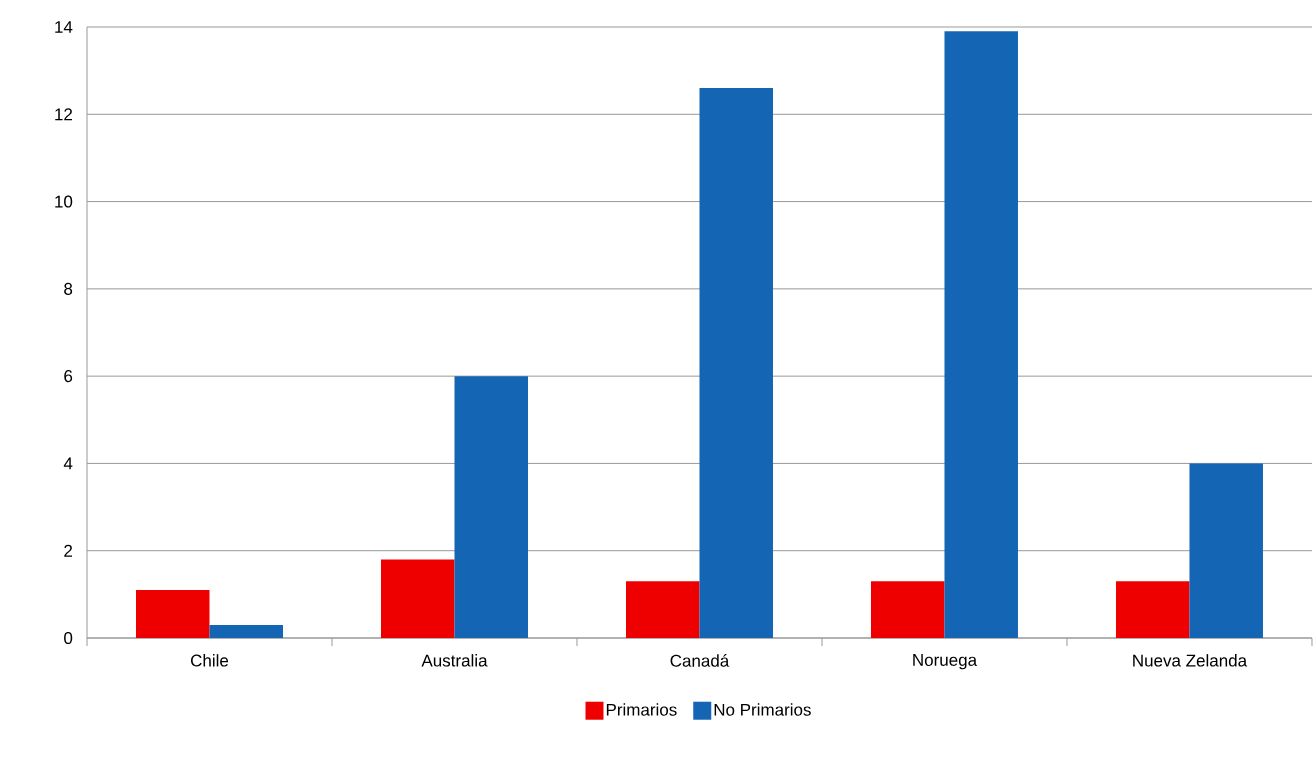 This screenshot has width=1315, height=770. What do you see at coordinates (68, 550) in the screenshot?
I see `y-tick-label: 2` at bounding box center [68, 550].